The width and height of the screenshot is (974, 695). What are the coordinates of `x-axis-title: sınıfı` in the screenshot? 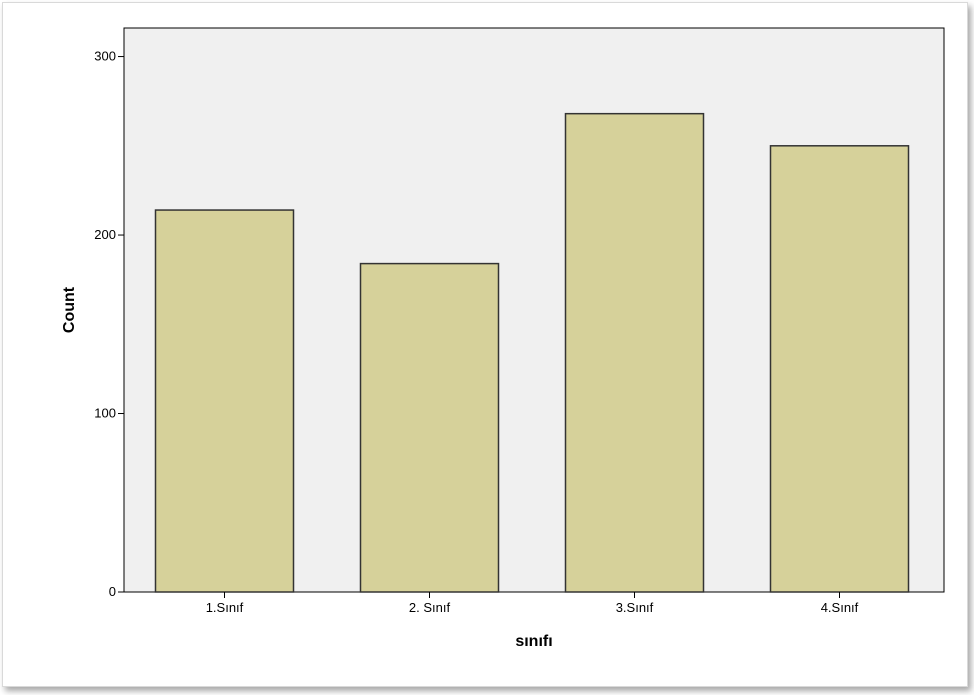 It's located at (533, 641).